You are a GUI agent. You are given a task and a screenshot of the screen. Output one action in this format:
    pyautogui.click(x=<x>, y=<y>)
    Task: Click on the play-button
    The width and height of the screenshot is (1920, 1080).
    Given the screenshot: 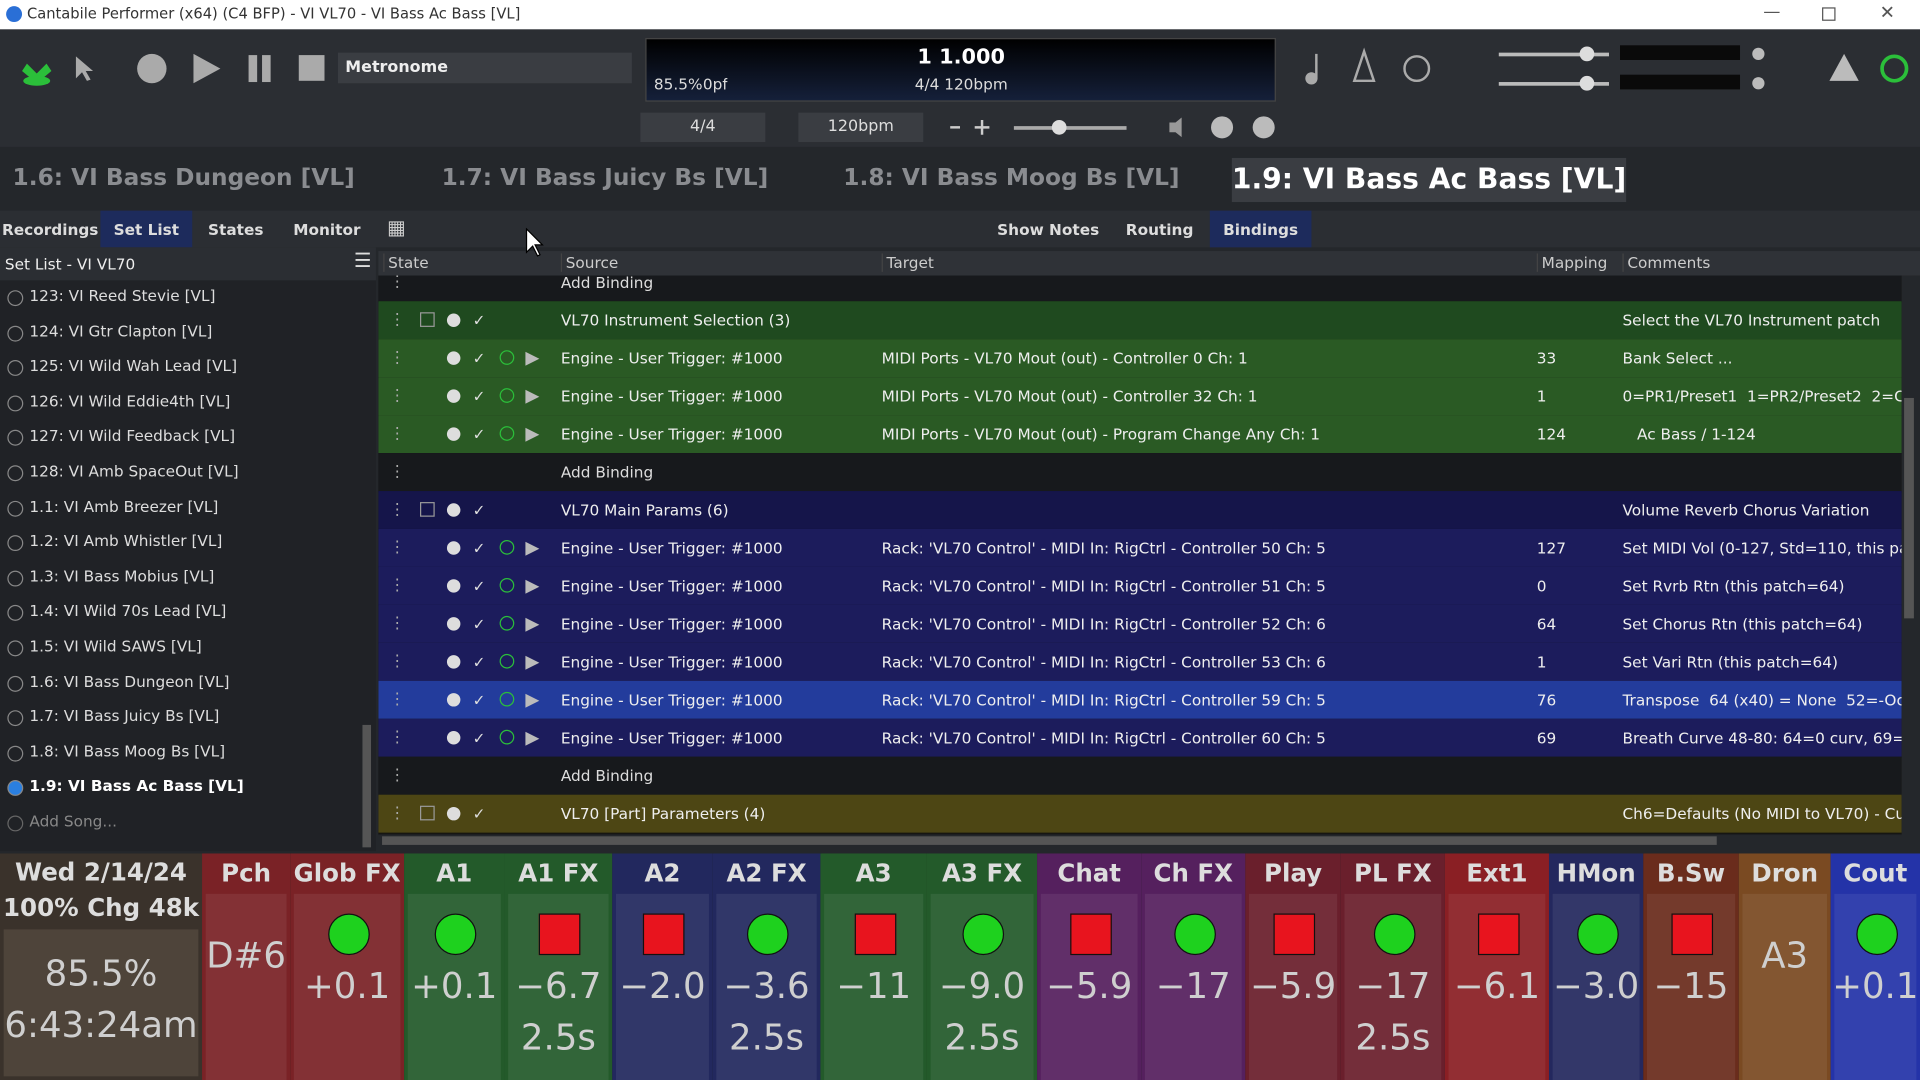 What is the action you would take?
    pyautogui.click(x=207, y=68)
    